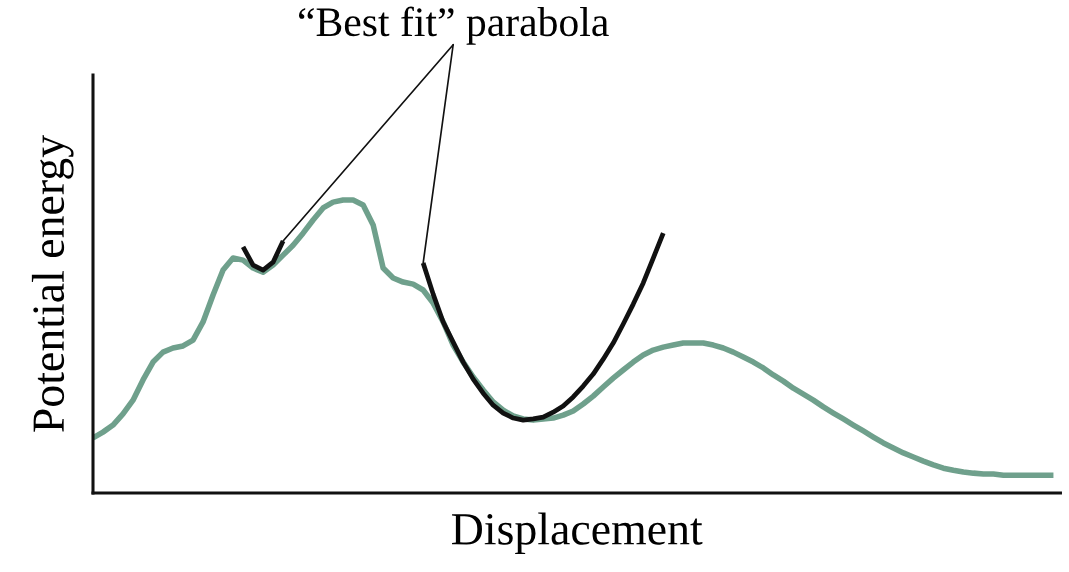 Image resolution: width=1069 pixels, height=572 pixels. What do you see at coordinates (52, 283) in the screenshot?
I see `y-axis-title: Potential energy` at bounding box center [52, 283].